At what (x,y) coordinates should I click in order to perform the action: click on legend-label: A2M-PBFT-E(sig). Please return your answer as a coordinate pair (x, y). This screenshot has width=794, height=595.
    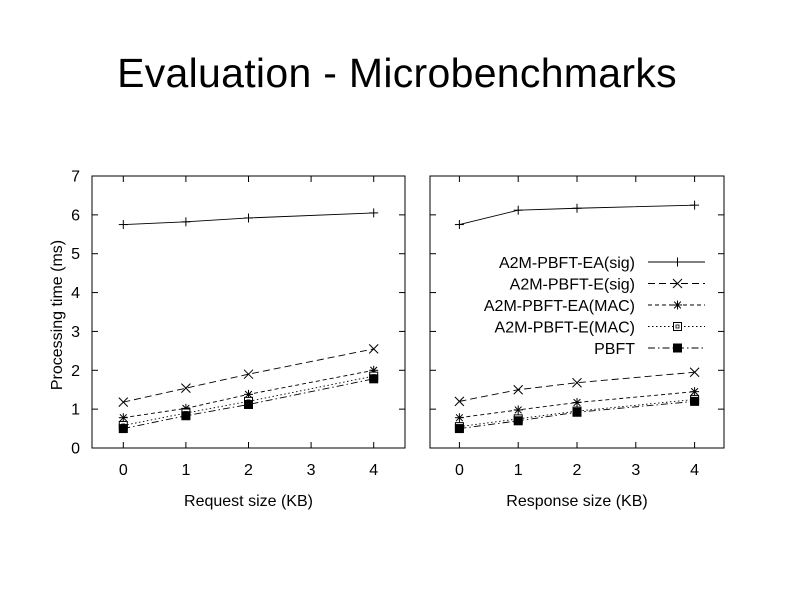
    Looking at the image, I should click on (572, 285).